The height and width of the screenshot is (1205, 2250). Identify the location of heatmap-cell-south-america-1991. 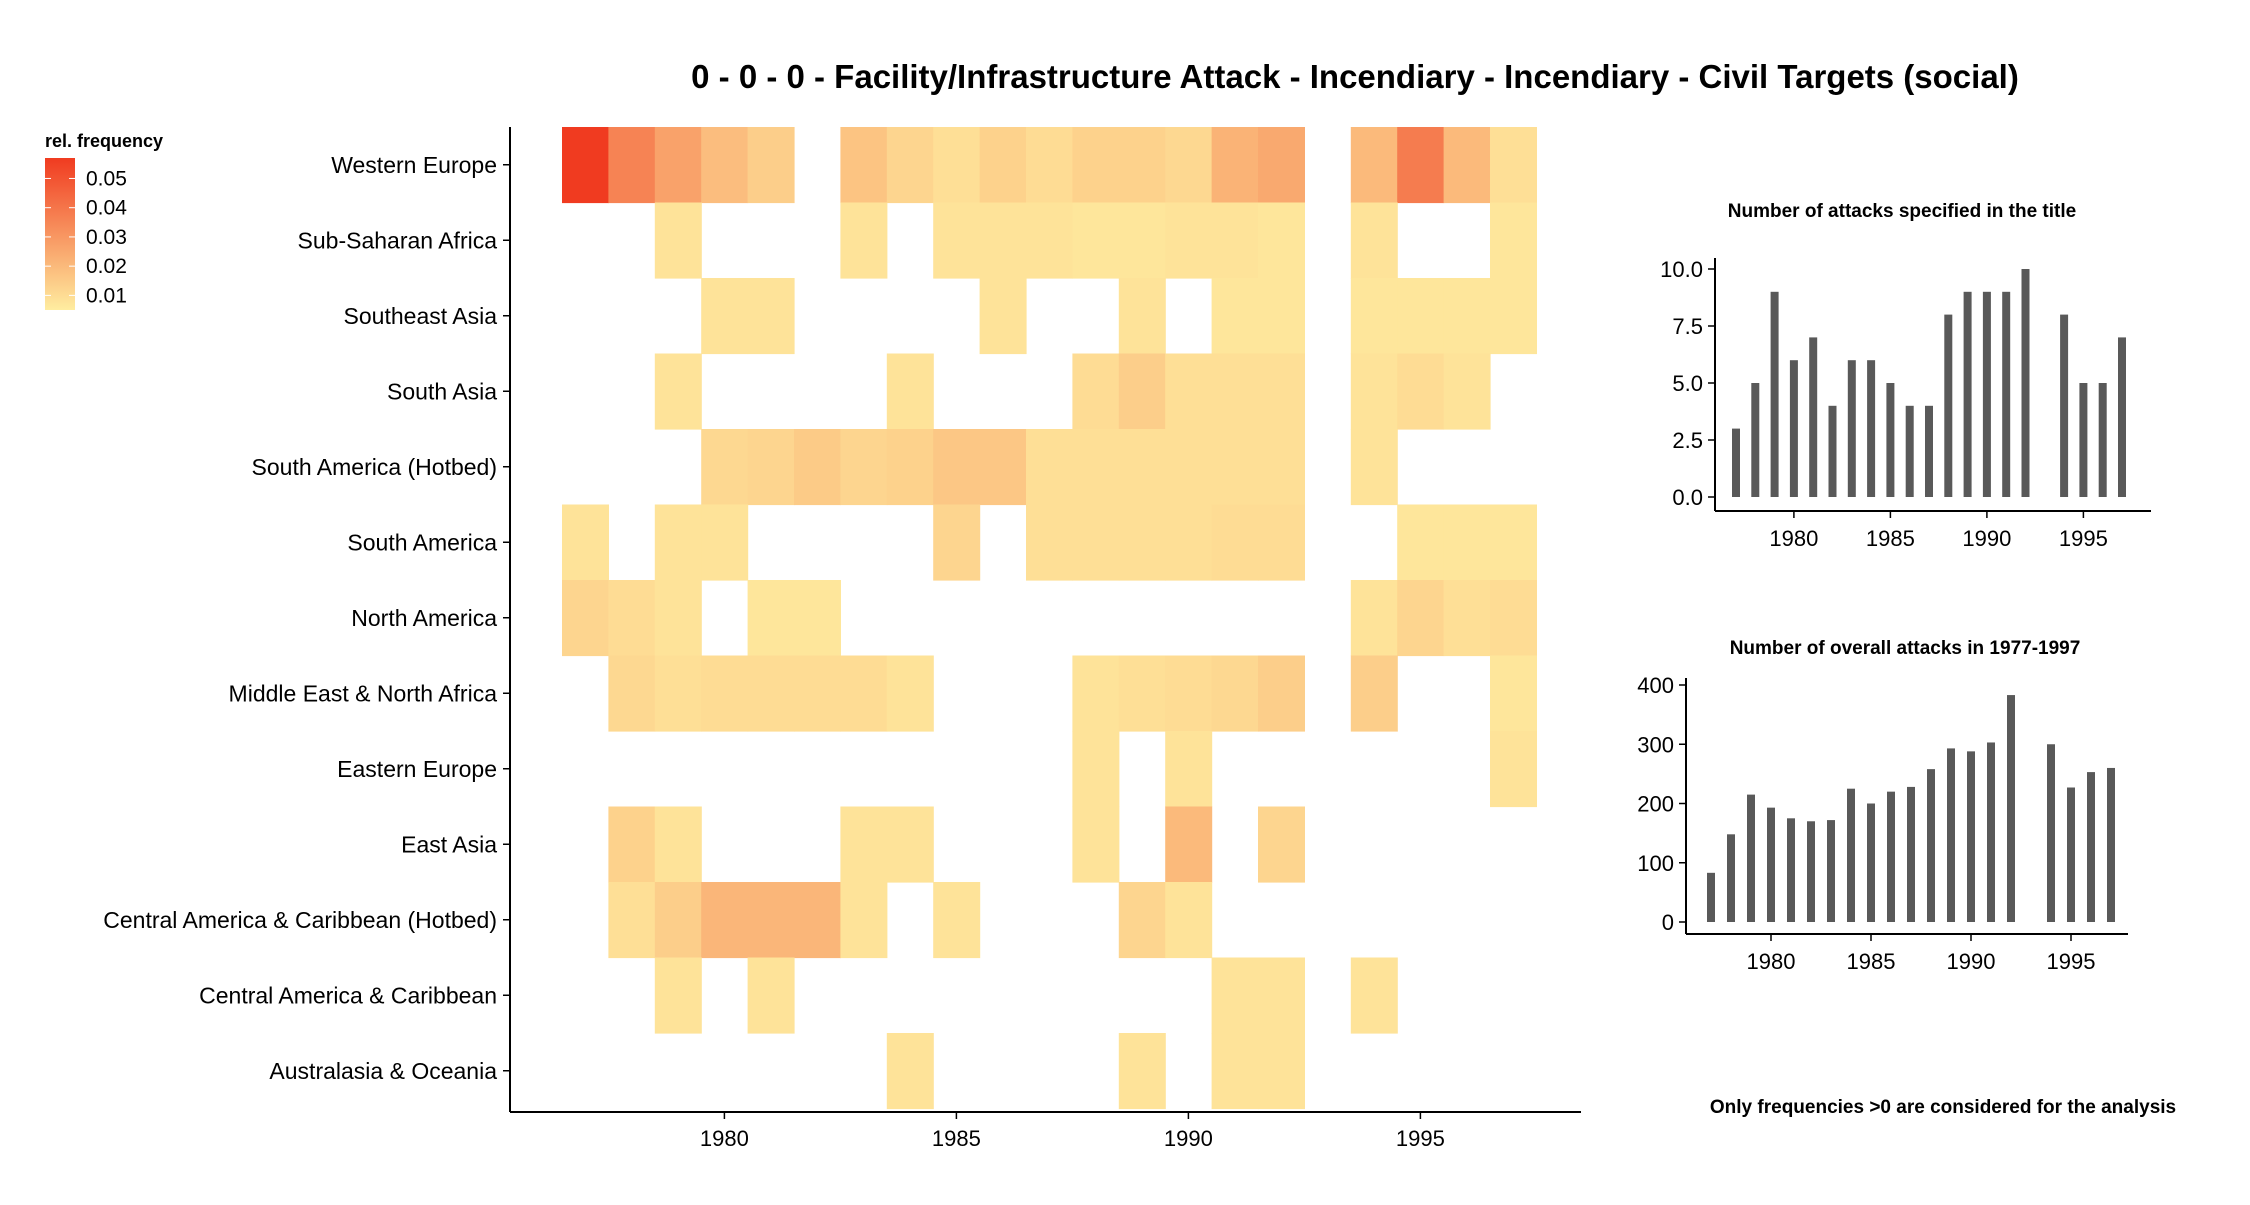
(1235, 542).